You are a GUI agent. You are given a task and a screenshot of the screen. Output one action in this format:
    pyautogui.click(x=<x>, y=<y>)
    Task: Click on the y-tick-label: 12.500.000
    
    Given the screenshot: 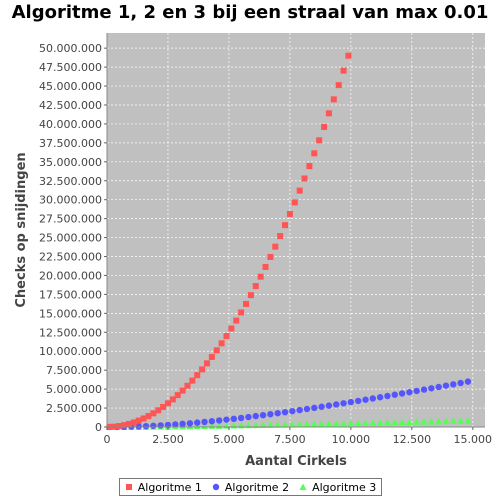 What is the action you would take?
    pyautogui.click(x=70, y=332)
    